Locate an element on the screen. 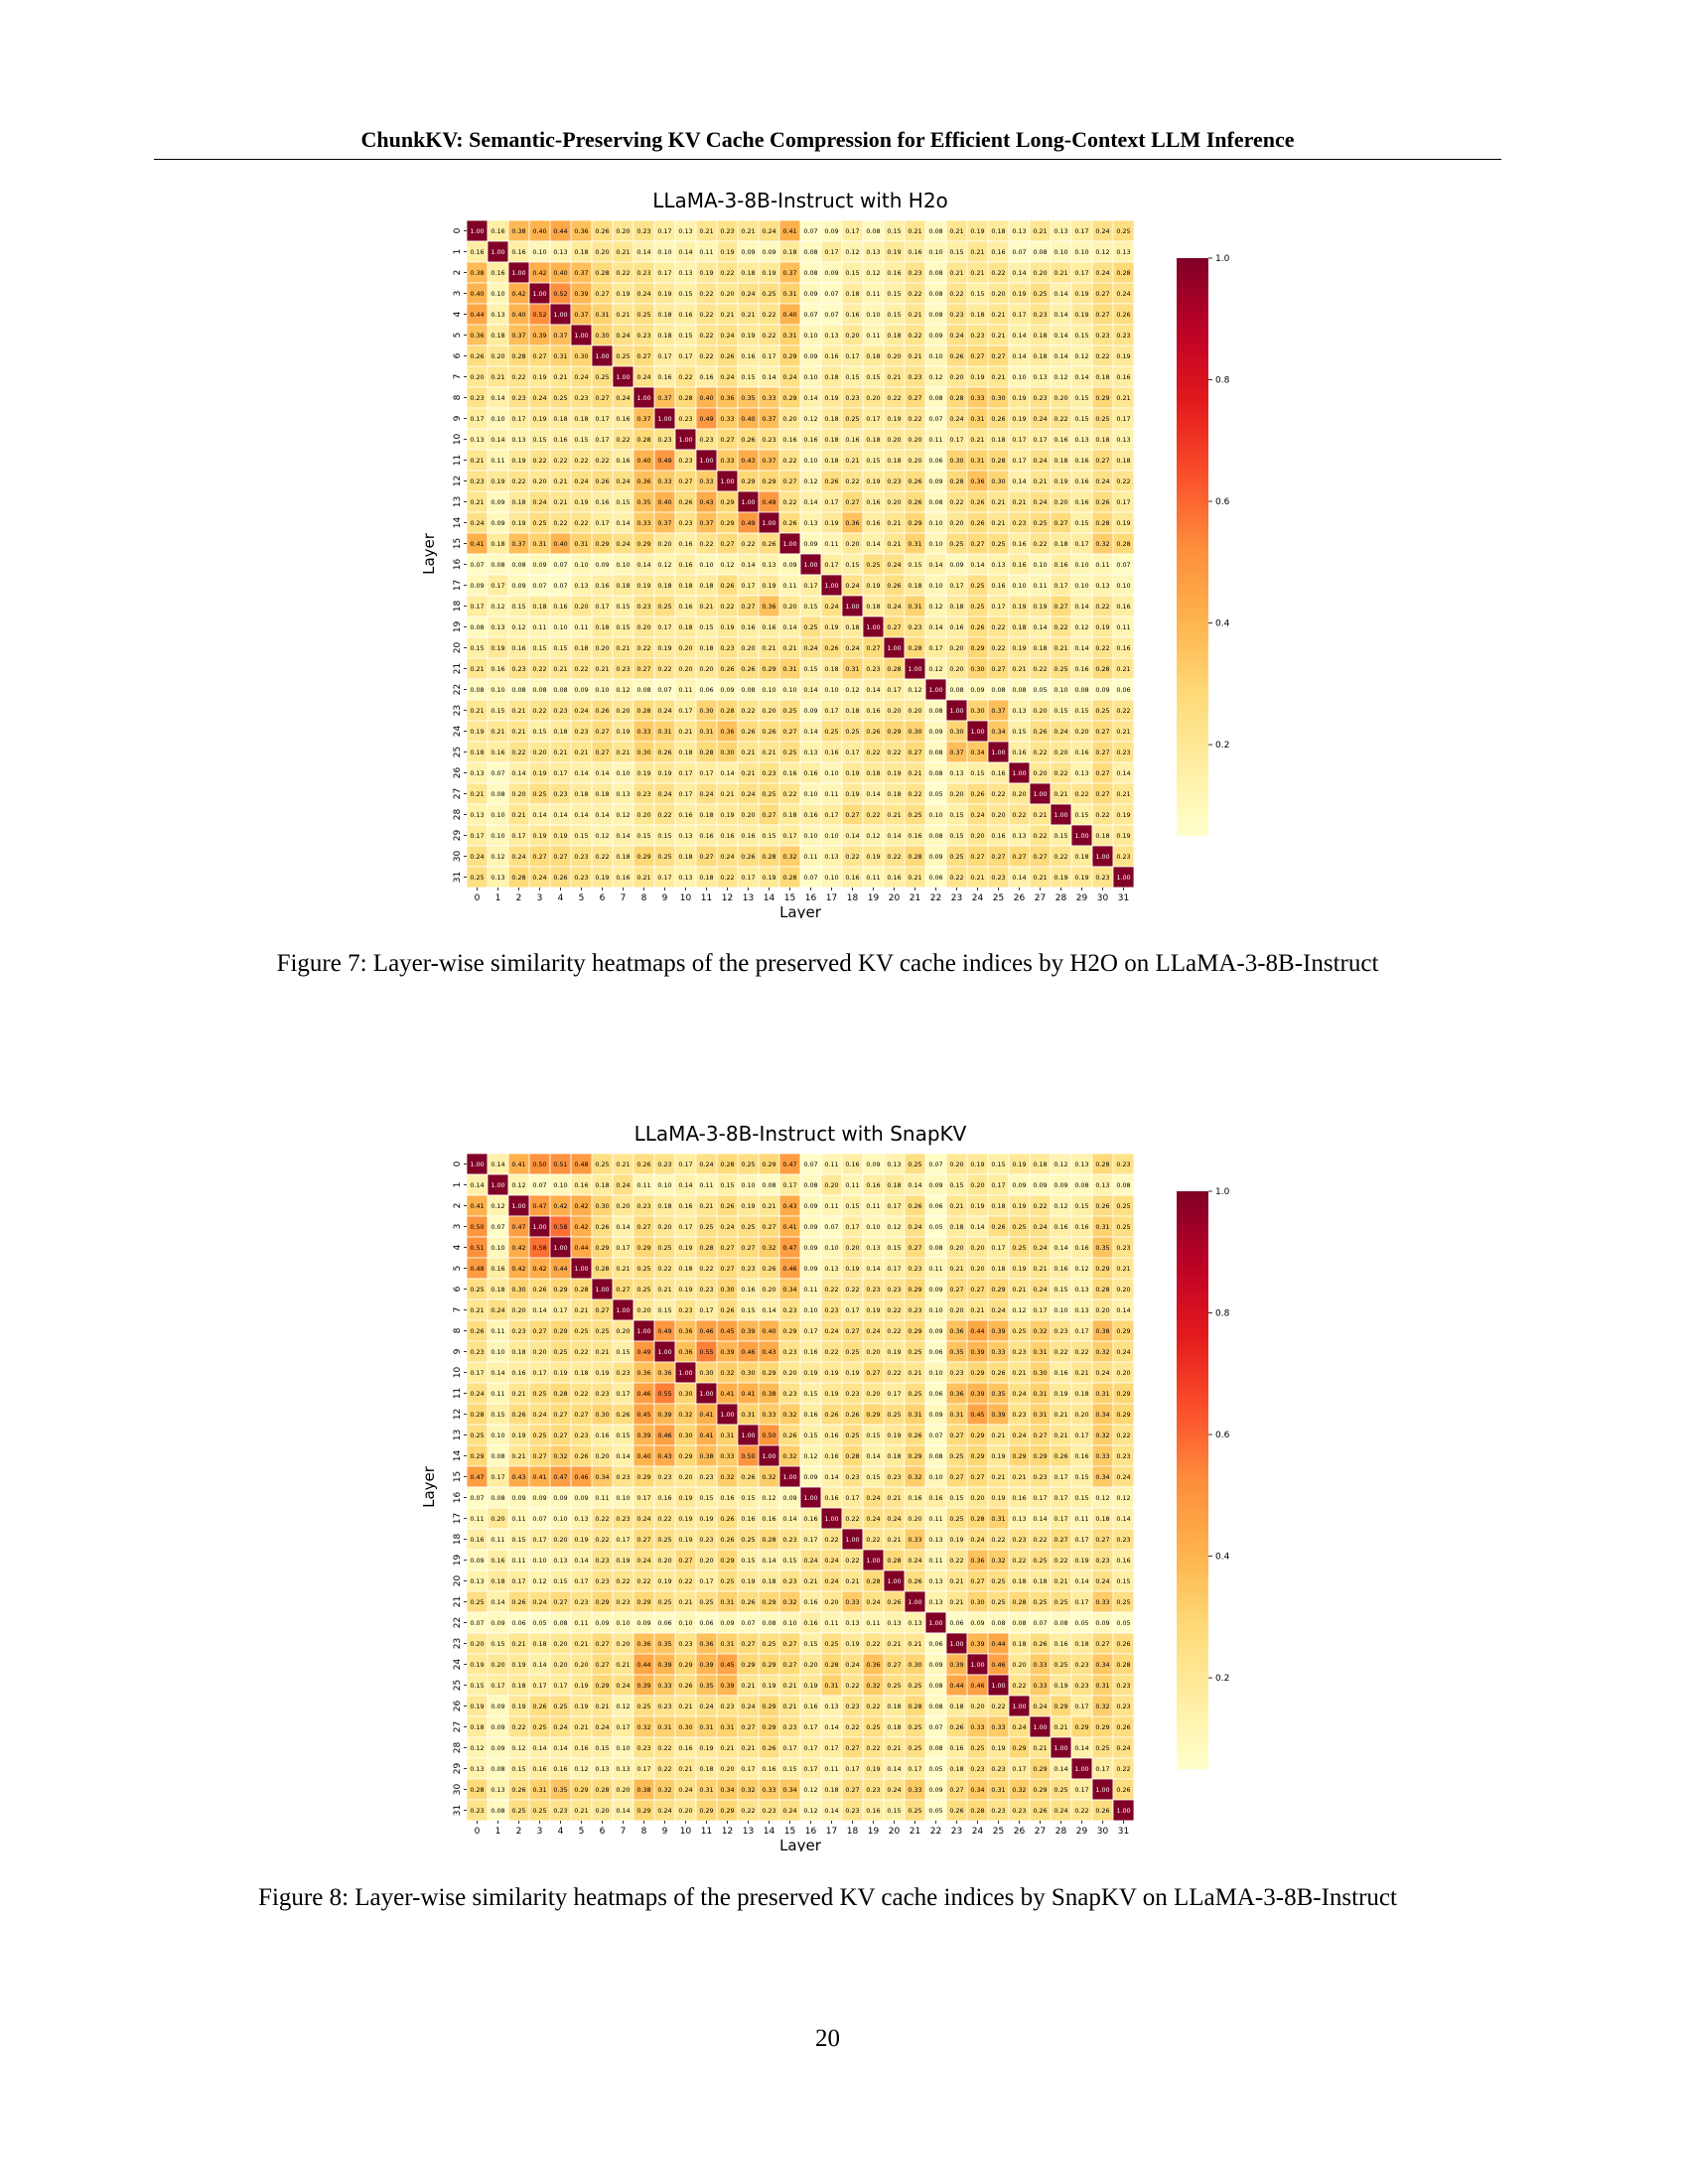 This screenshot has height=2184, width=1688. cell-value-label: 0.31 is located at coordinates (998, 1790).